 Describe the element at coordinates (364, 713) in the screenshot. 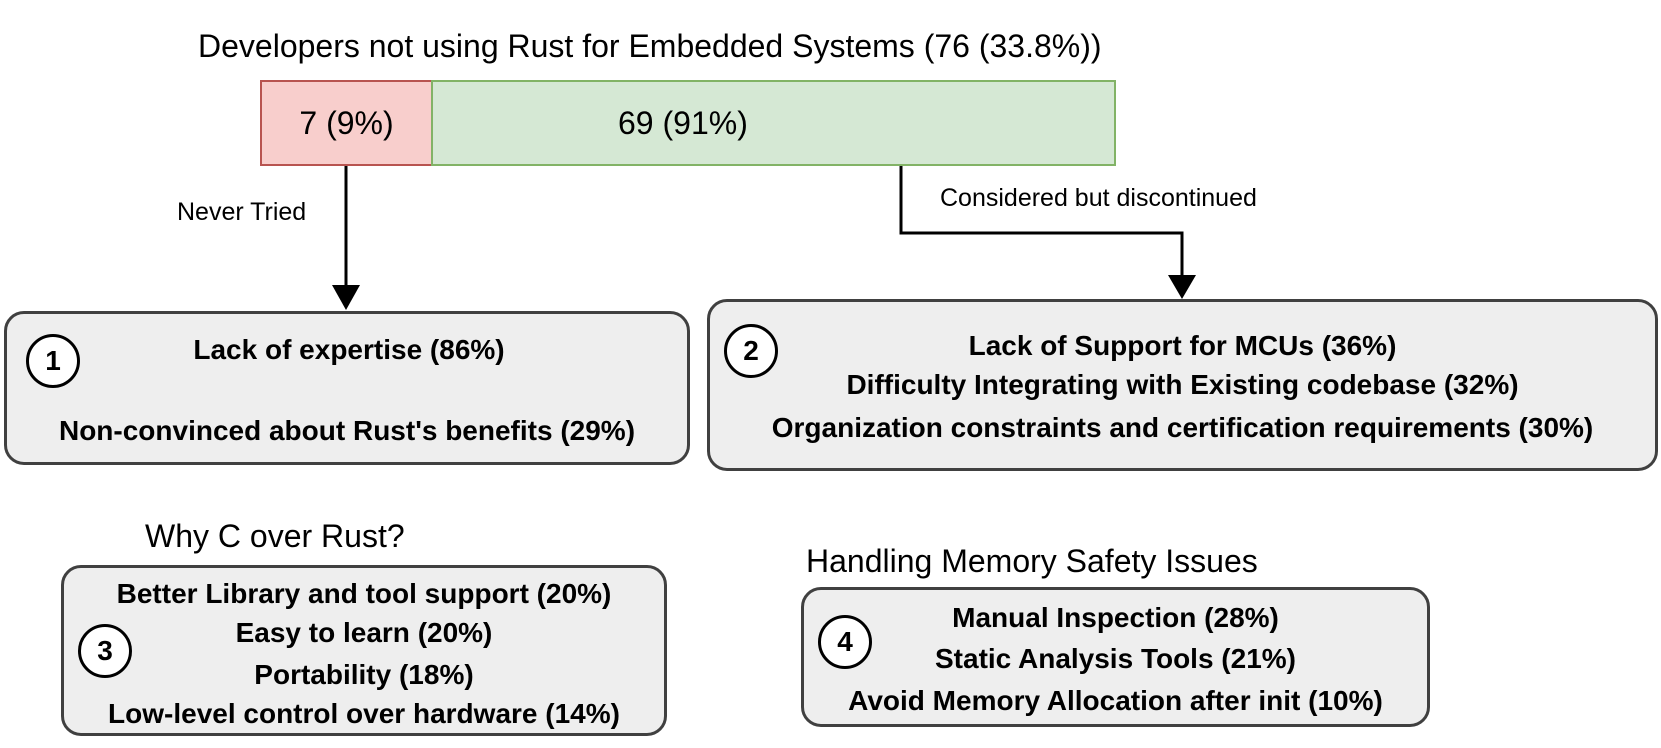

I see `reason-line: Low-level control over hardware (14%)` at that location.